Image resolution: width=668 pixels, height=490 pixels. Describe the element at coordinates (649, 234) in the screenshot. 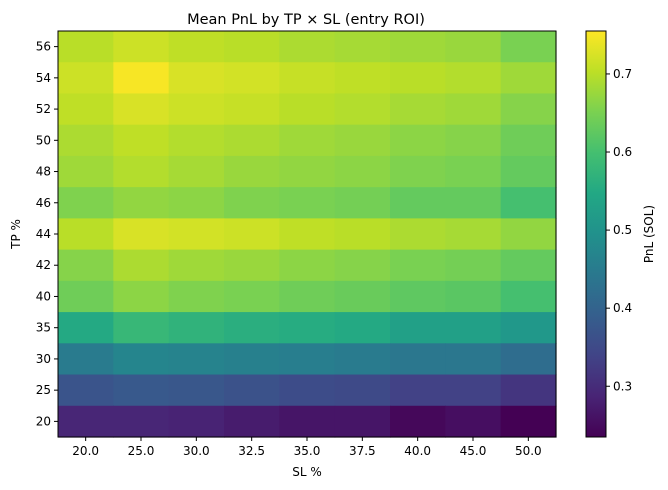

I see `colorbar-label: PnL (SOL)` at that location.